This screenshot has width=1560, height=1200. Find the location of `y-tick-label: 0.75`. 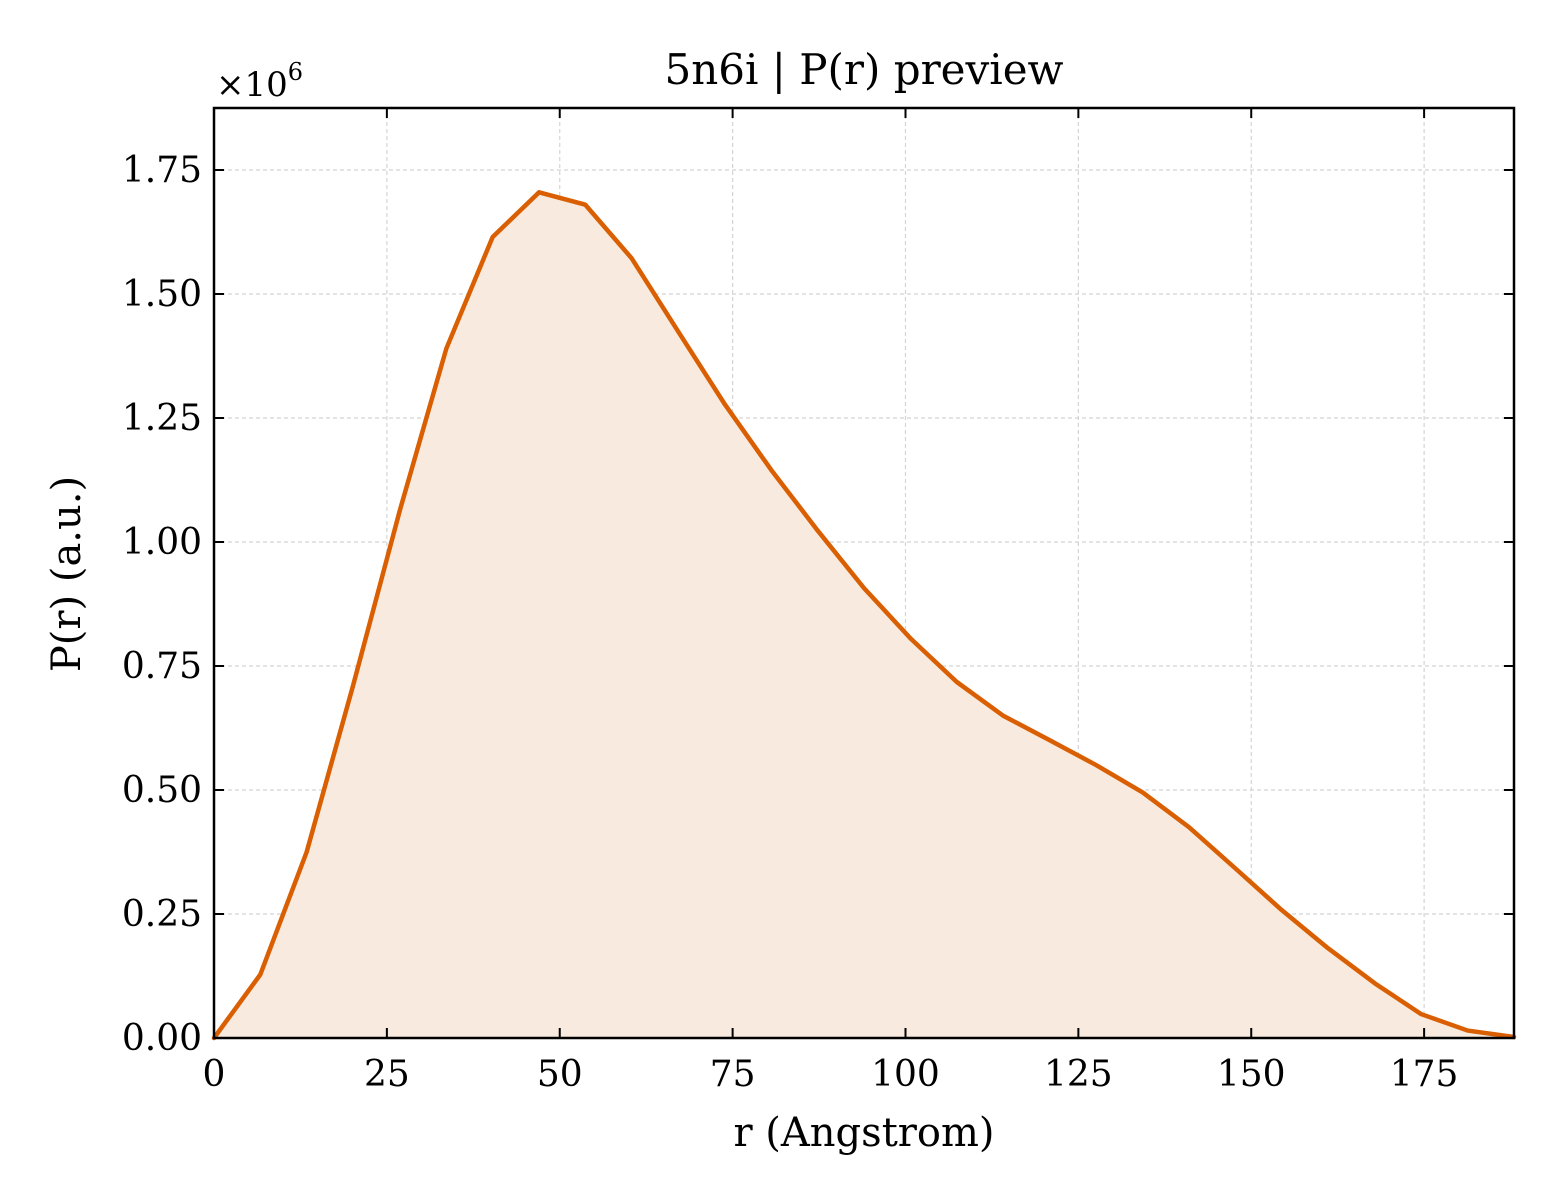

y-tick-label: 0.75 is located at coordinates (162, 666).